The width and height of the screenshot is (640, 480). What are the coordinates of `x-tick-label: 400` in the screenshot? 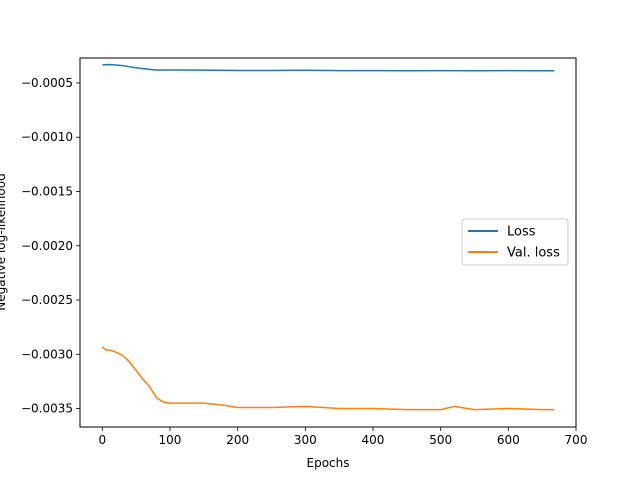 It's located at (373, 440).